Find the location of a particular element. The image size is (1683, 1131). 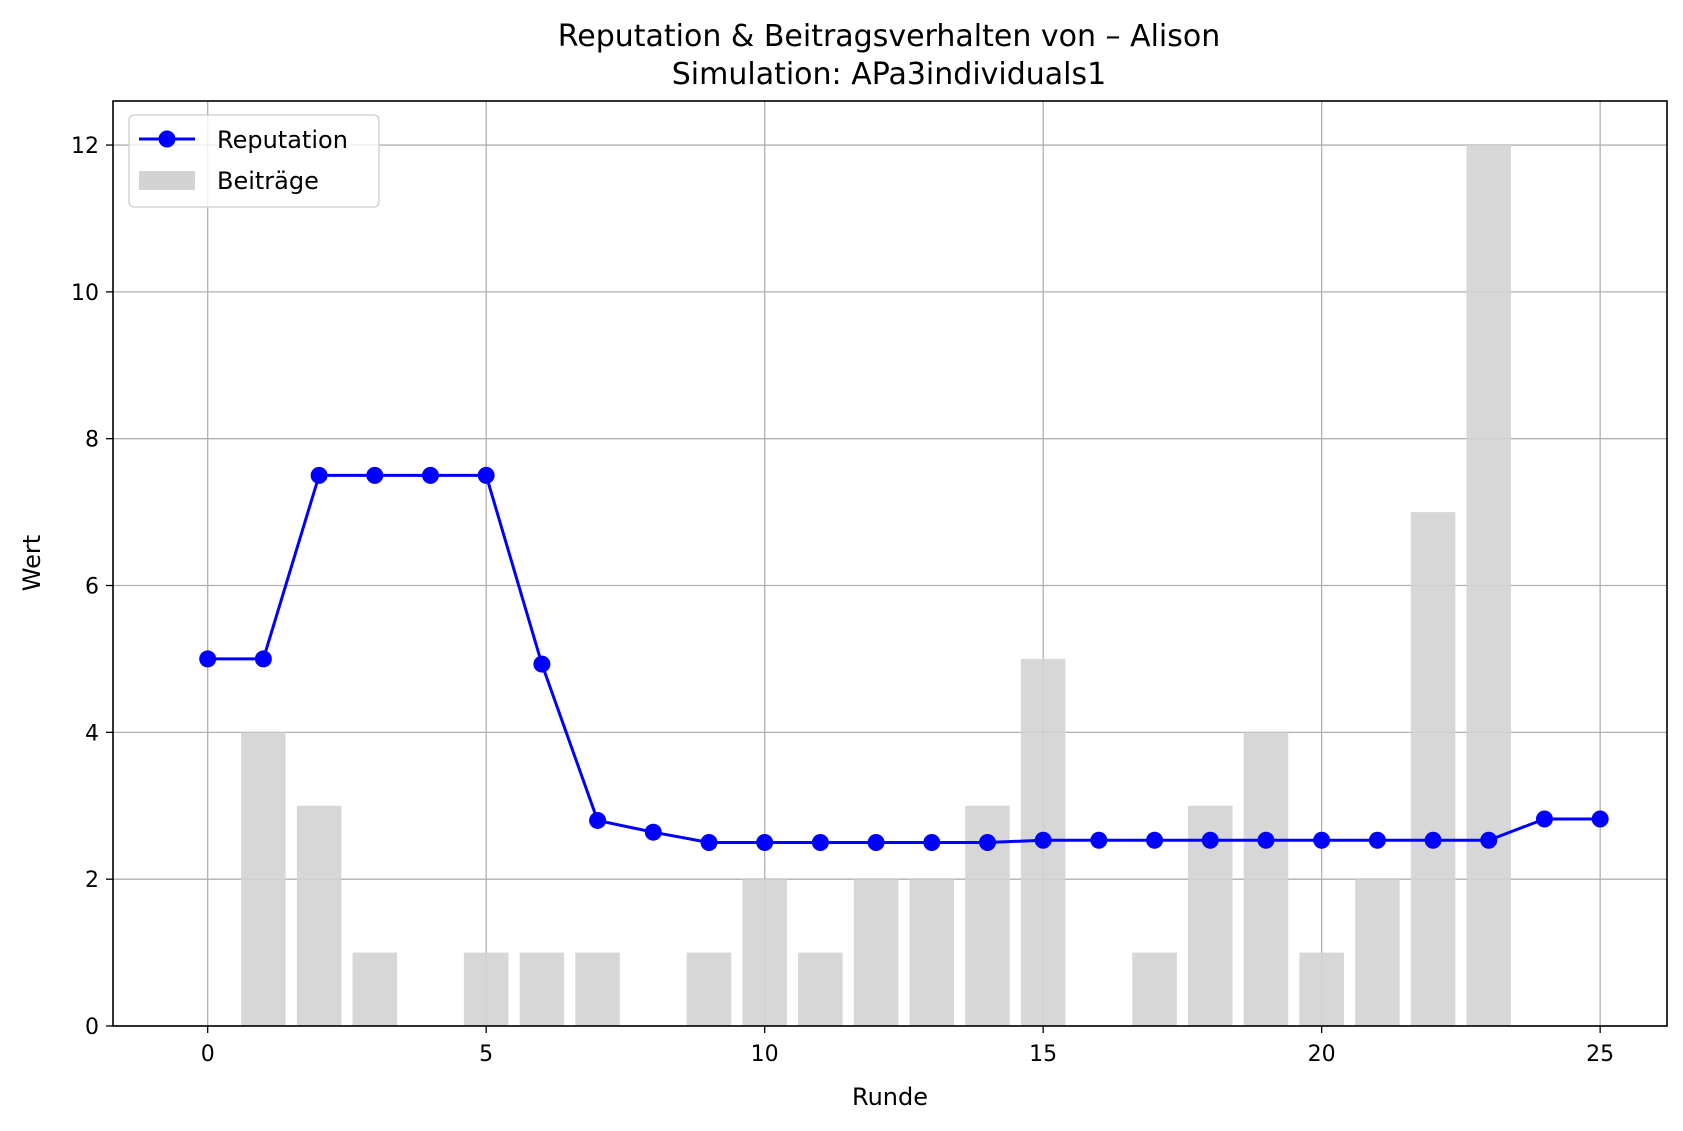

x-tick-label-0: 0 is located at coordinates (208, 1054).